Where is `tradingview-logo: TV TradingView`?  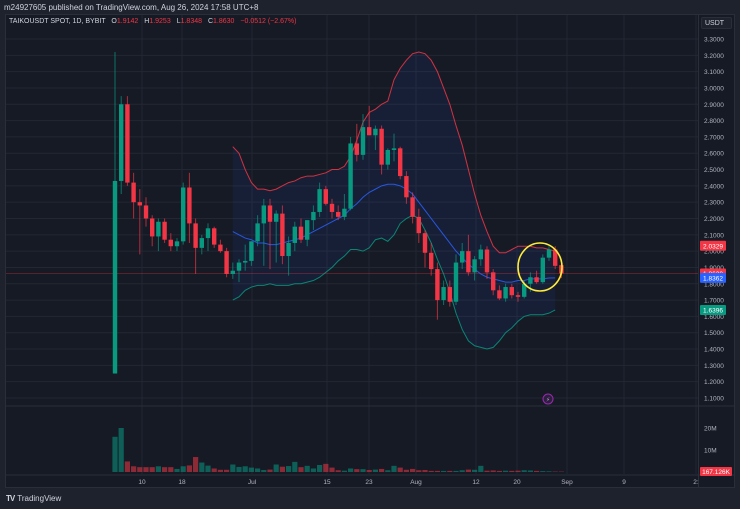
tradingview-logo: TV TradingView is located at coordinates (33, 498).